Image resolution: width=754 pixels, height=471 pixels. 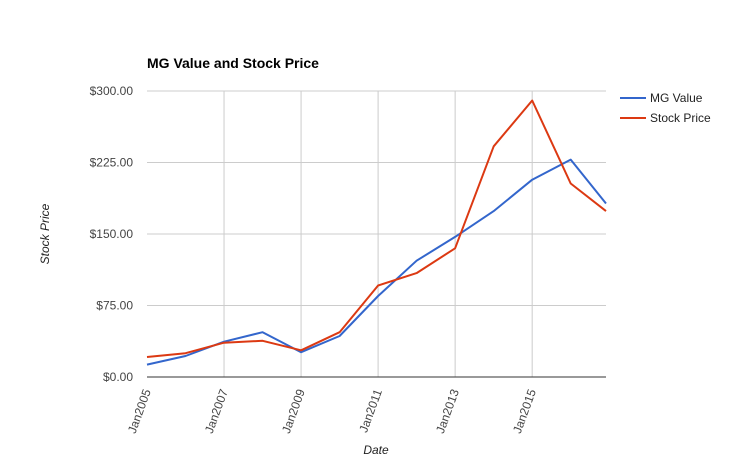 I want to click on y-tick-label: $150.00, so click(x=112, y=234).